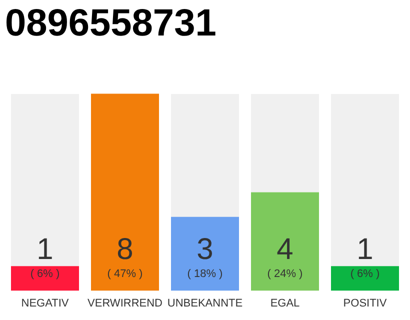 Image resolution: width=410 pixels, height=320 pixels. Describe the element at coordinates (285, 249) in the screenshot. I see `data-label: 4` at that location.